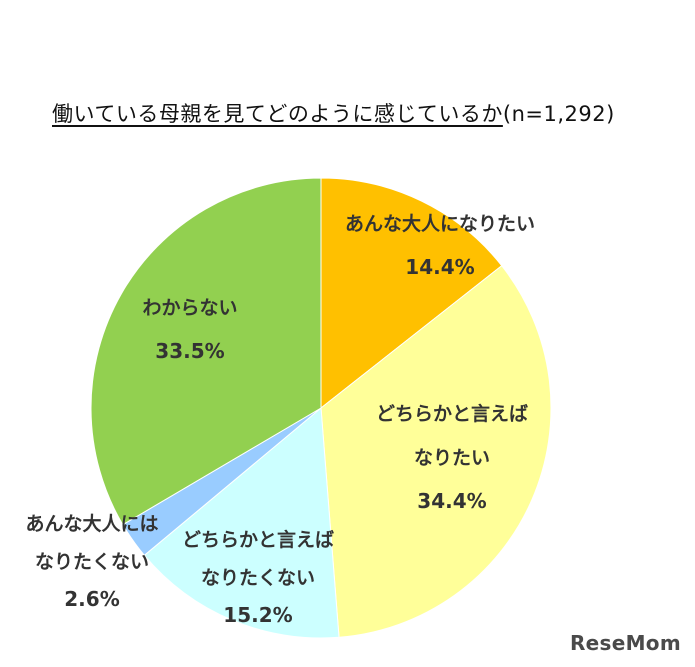  I want to click on pie-value-label-dont-know: 33.5%, so click(189, 351).